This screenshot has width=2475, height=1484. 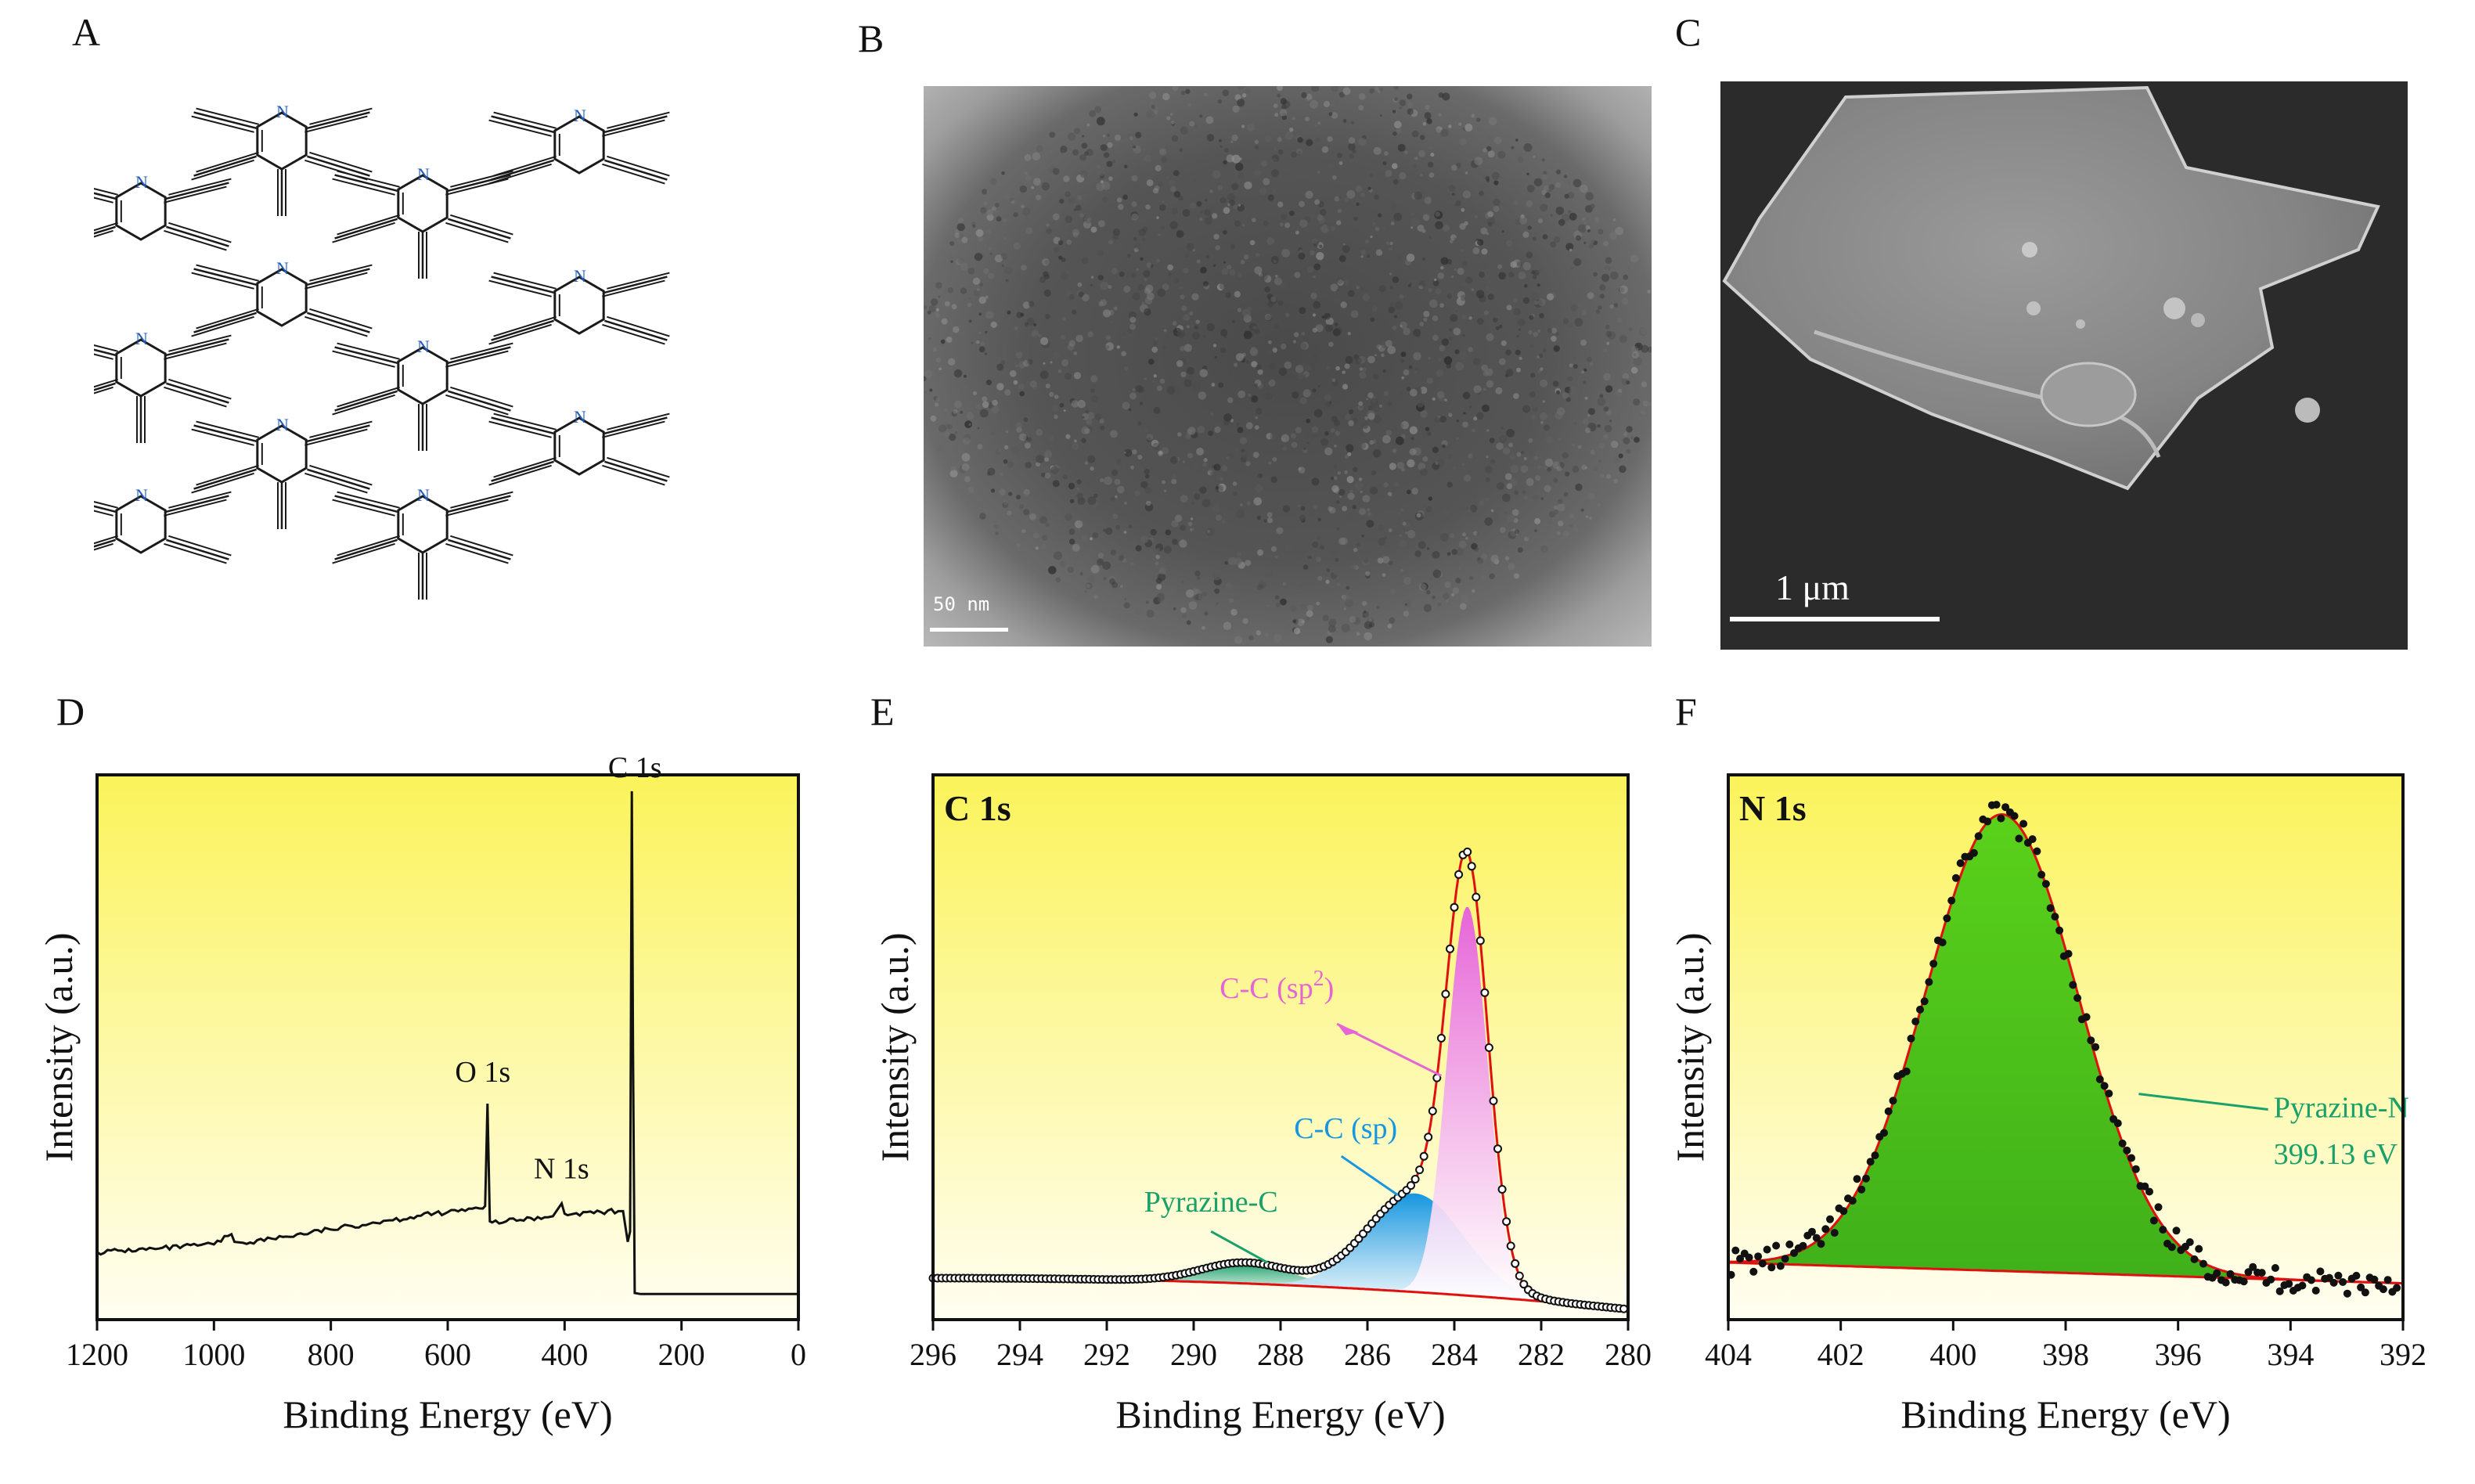 What do you see at coordinates (1773, 808) in the screenshot?
I see `chart-title: N 1s` at bounding box center [1773, 808].